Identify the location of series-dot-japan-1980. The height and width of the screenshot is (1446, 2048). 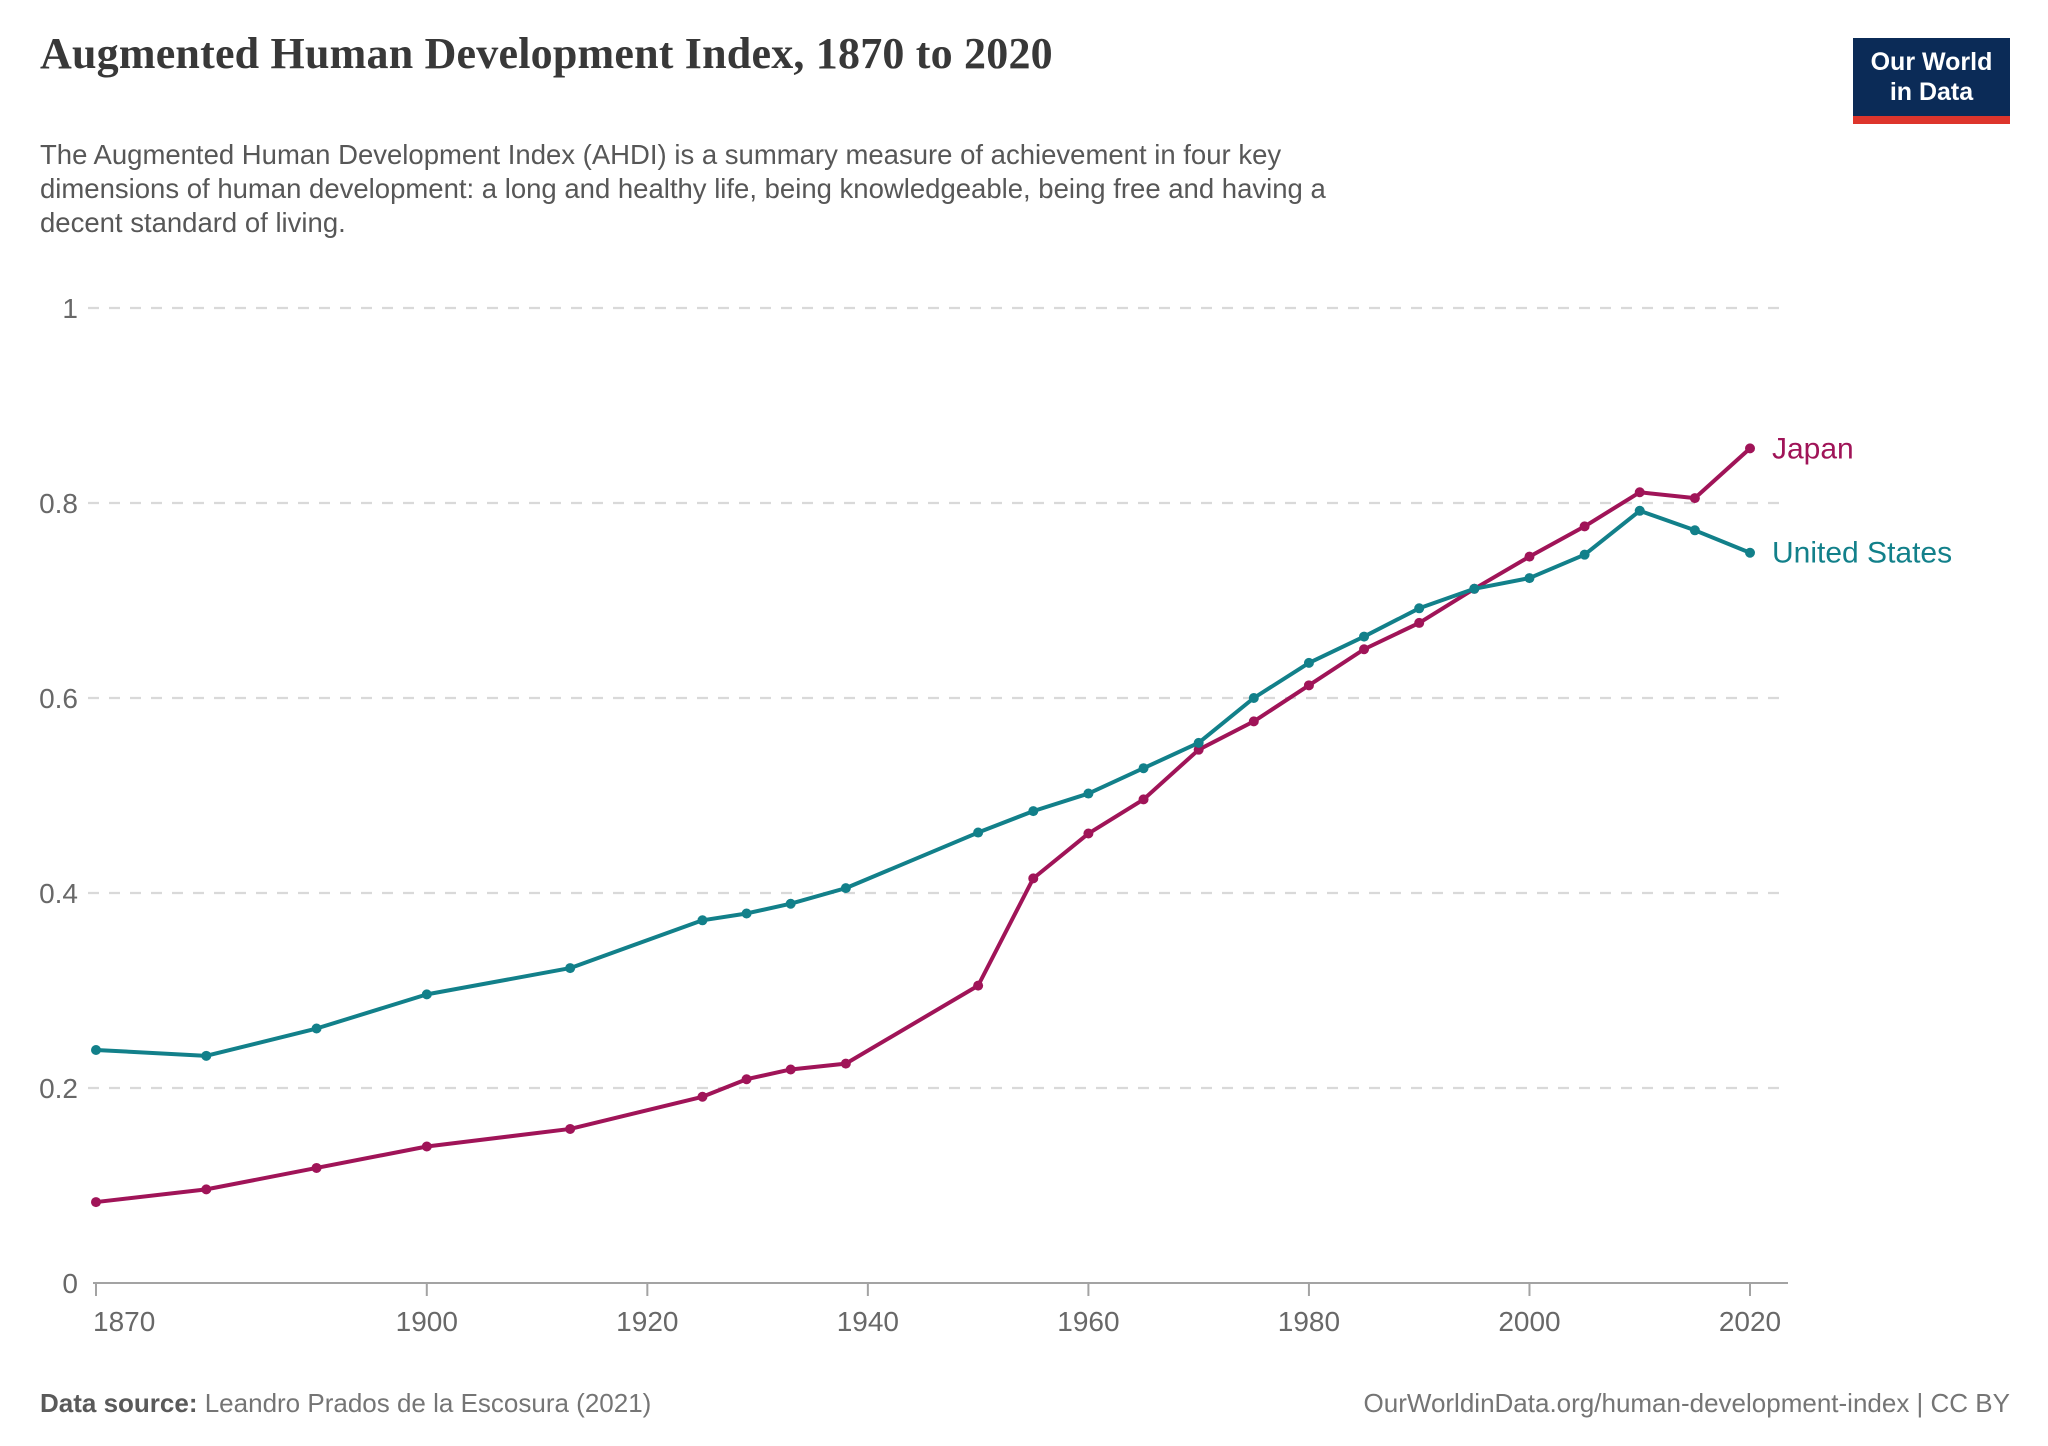
(1308, 685).